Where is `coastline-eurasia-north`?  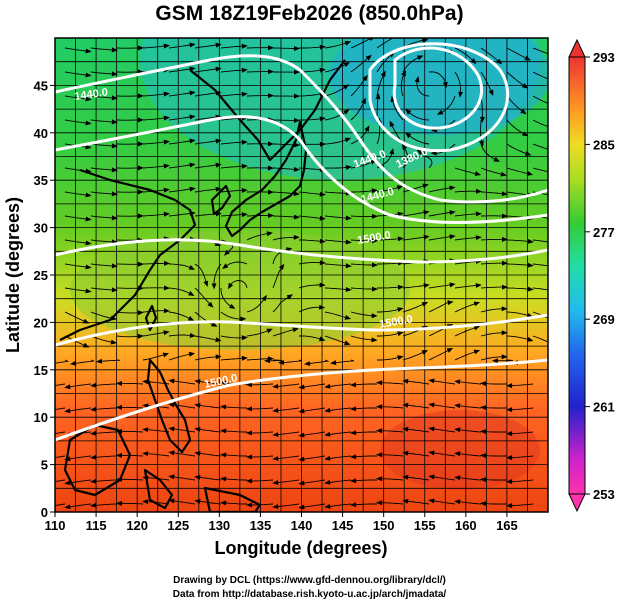
coastline-eurasia-north is located at coordinates (267, 110).